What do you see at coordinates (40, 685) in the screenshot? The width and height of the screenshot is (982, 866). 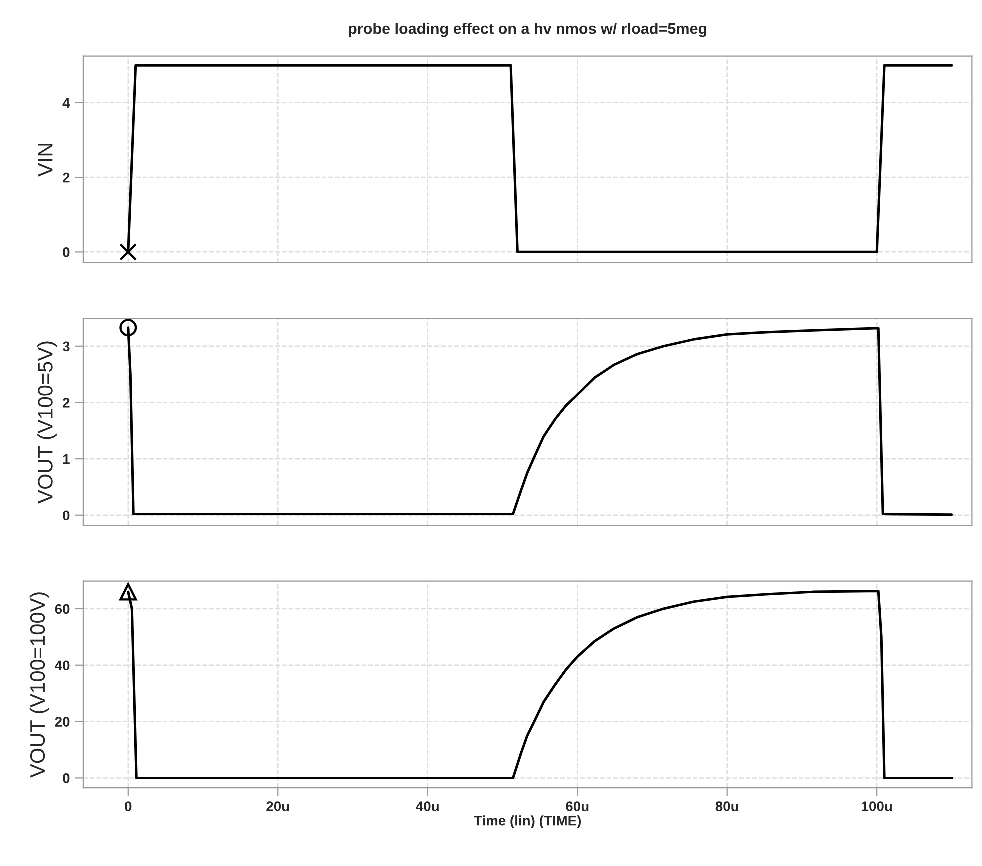 I see `y-axis-title: VOUT (V100=100V)` at bounding box center [40, 685].